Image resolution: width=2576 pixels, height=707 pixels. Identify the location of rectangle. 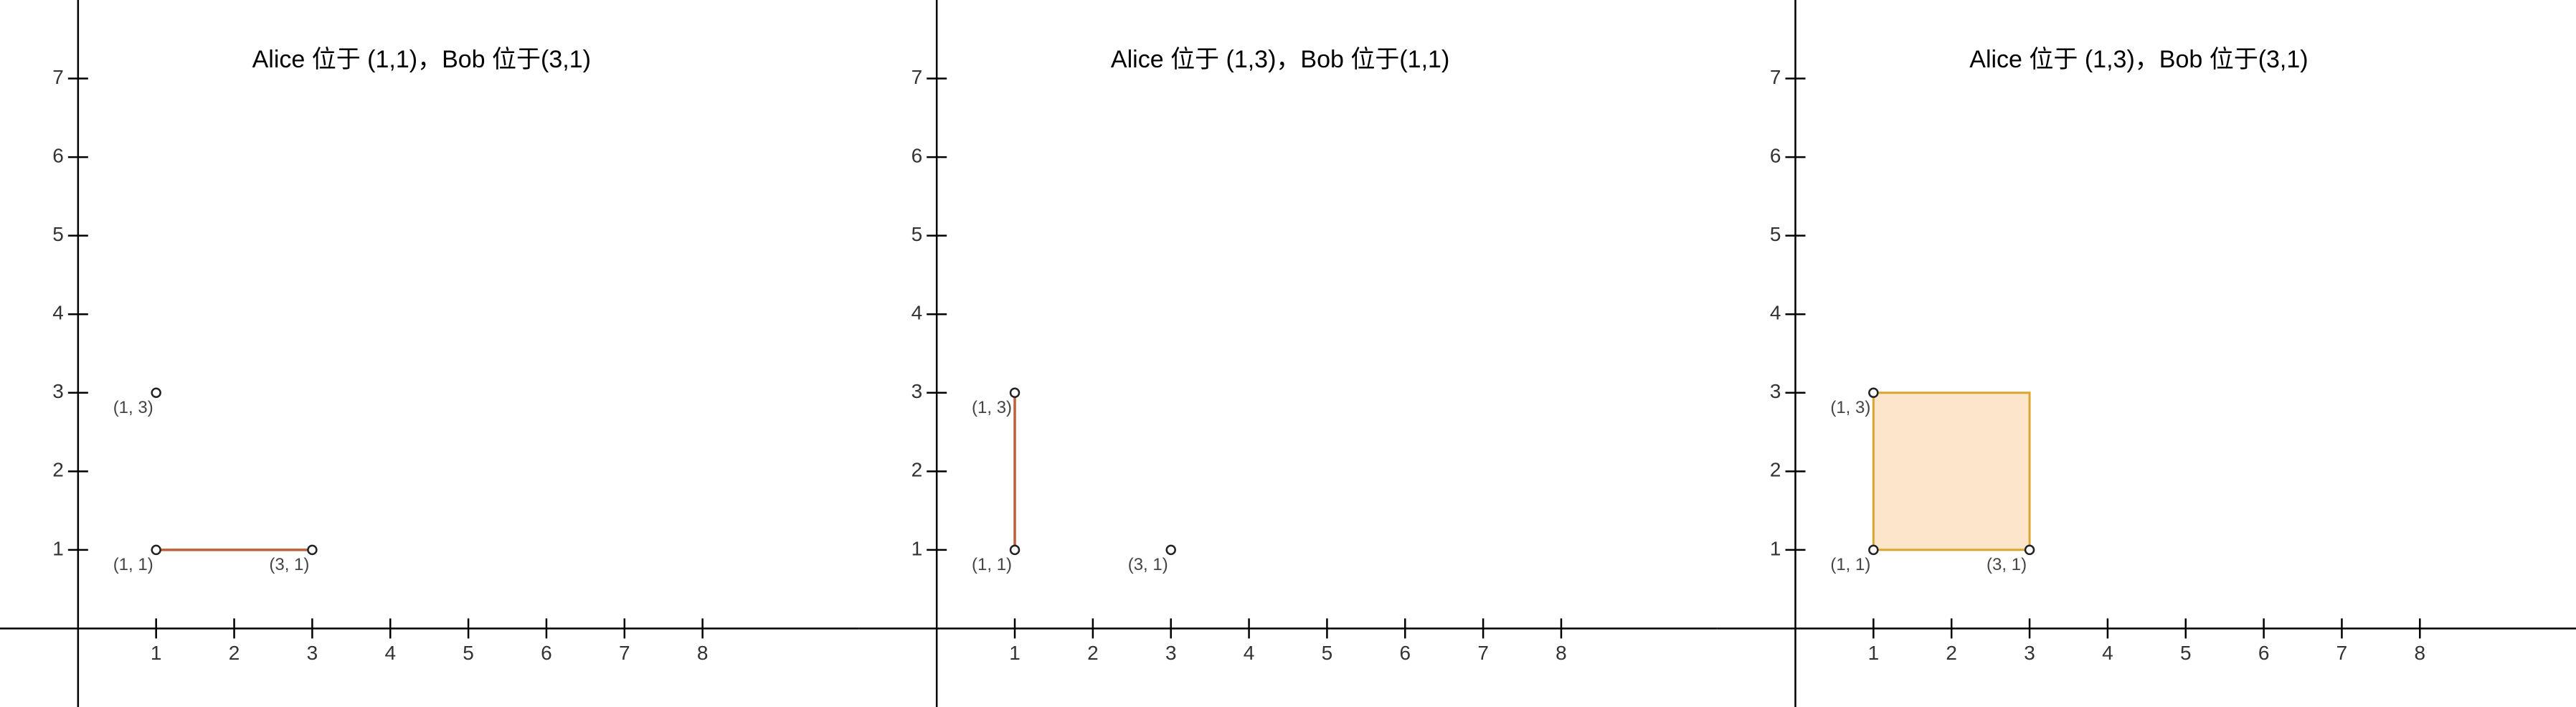
(1951, 471).